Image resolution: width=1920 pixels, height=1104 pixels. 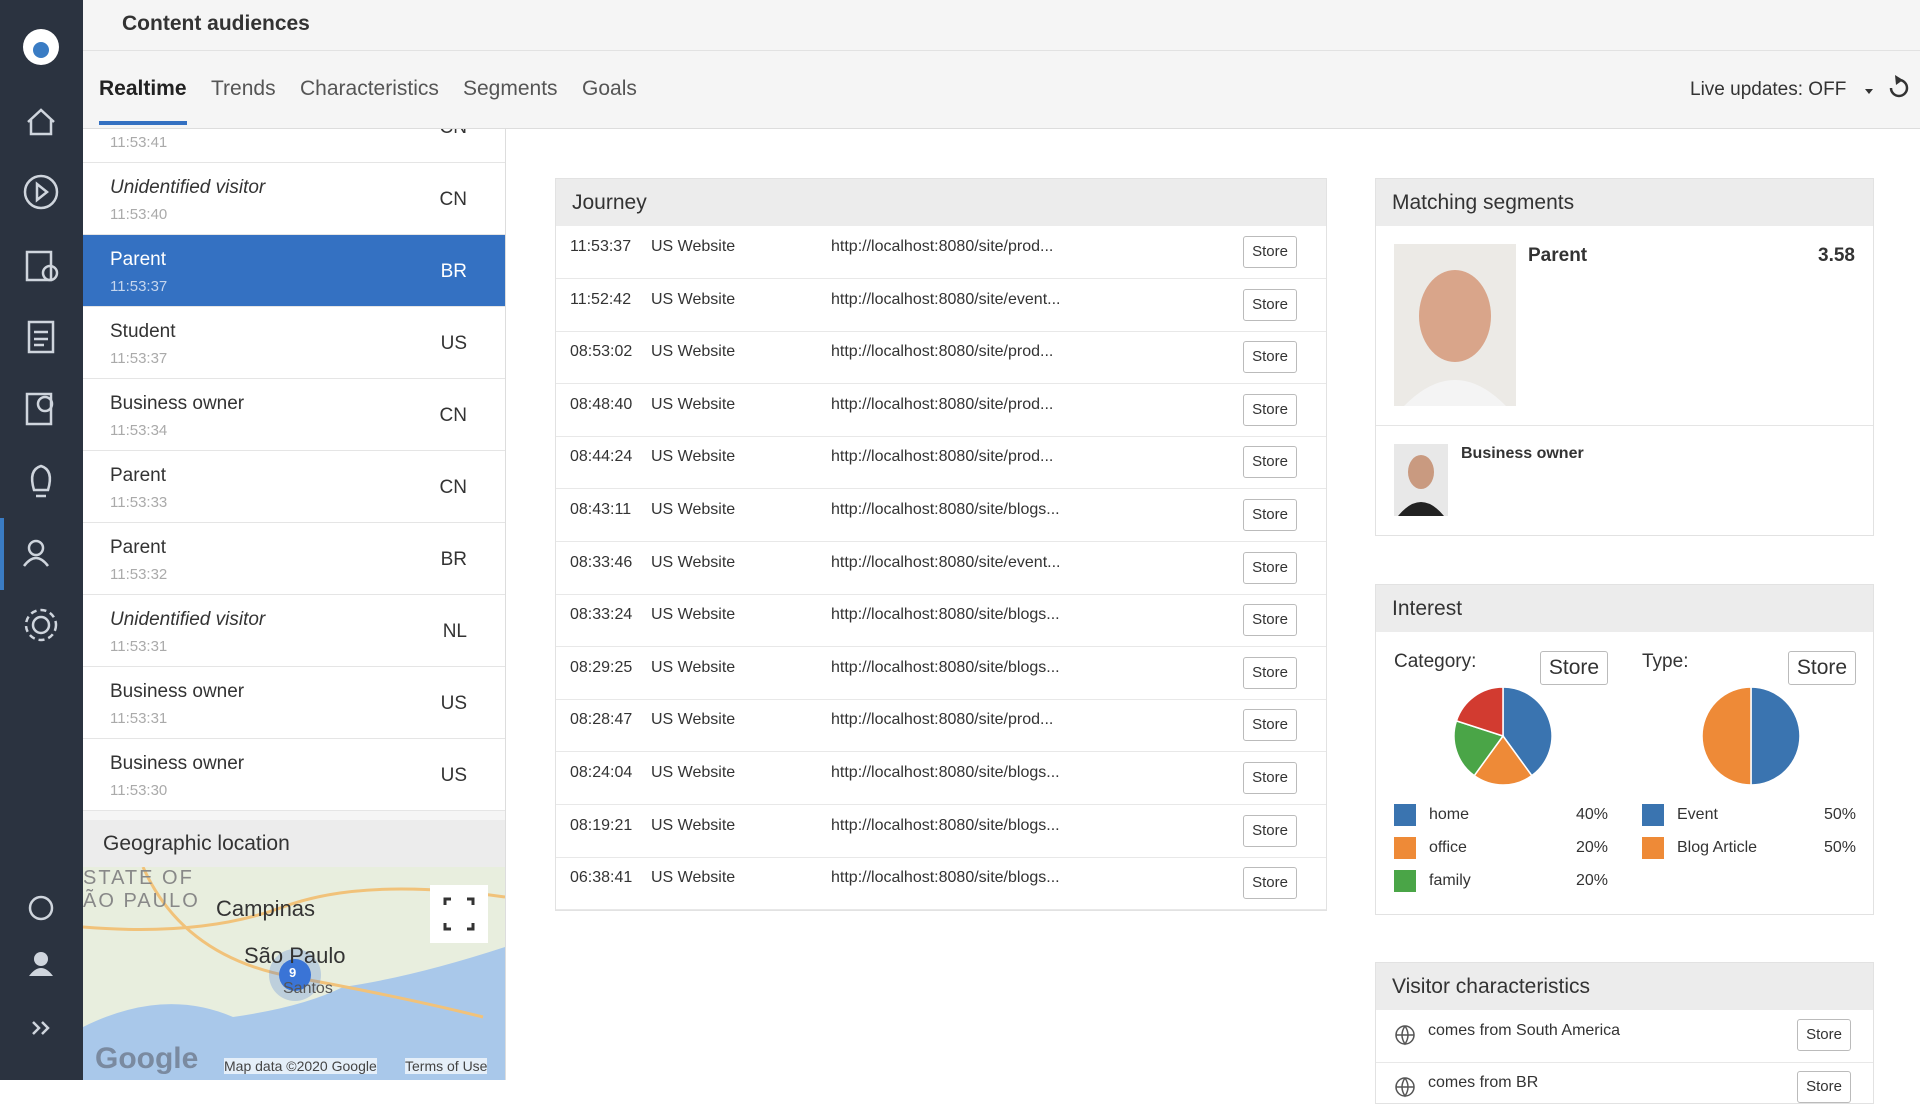 I want to click on segment-name: Parent, so click(x=1558, y=255).